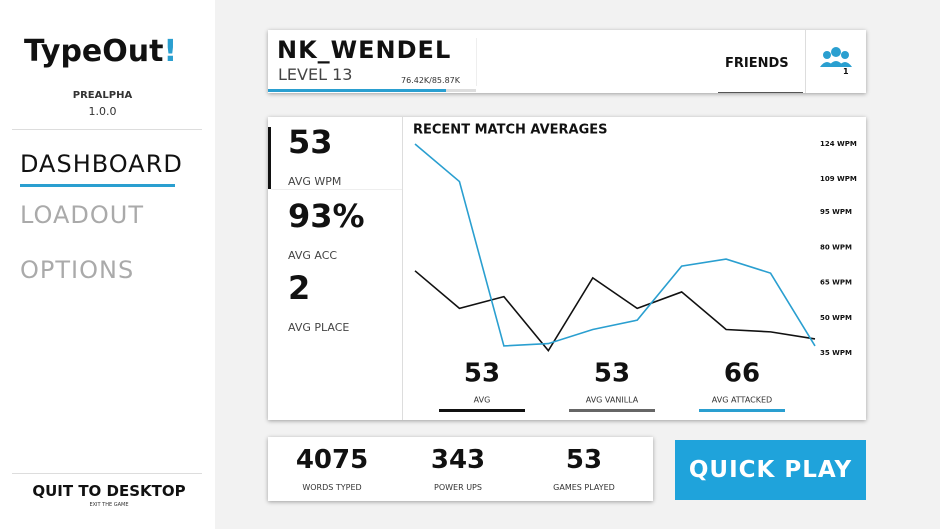 This screenshot has height=529, width=940. What do you see at coordinates (269, 158) in the screenshot?
I see `stat-marker` at bounding box center [269, 158].